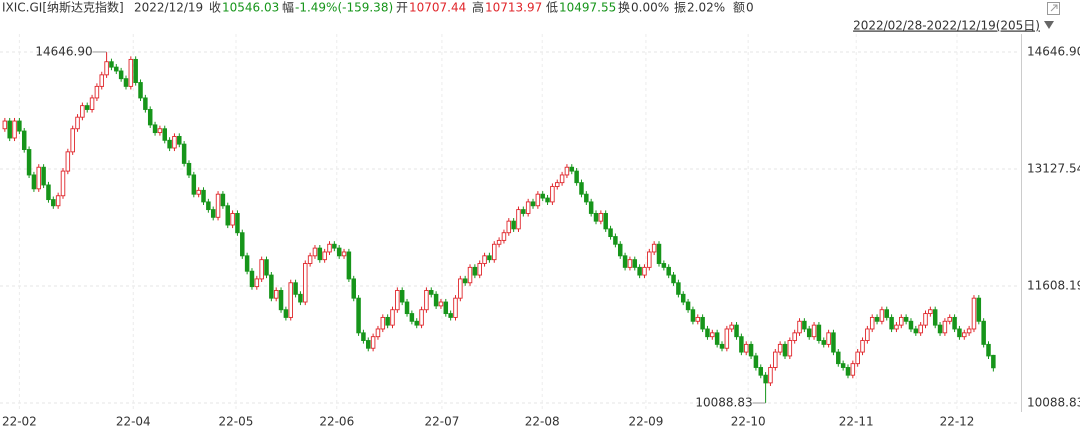 The height and width of the screenshot is (432, 1080). Describe the element at coordinates (19, 422) in the screenshot. I see `x-tick-label: 22-02` at that location.